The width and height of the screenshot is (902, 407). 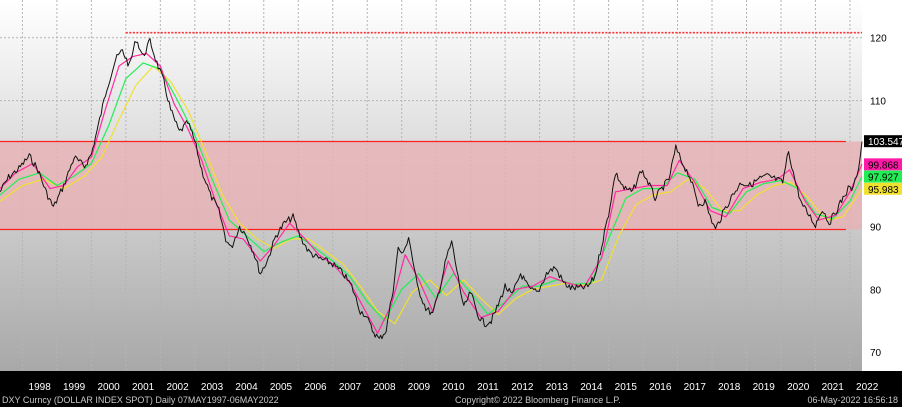 I want to click on value-label-2: 97.927, so click(x=883, y=178).